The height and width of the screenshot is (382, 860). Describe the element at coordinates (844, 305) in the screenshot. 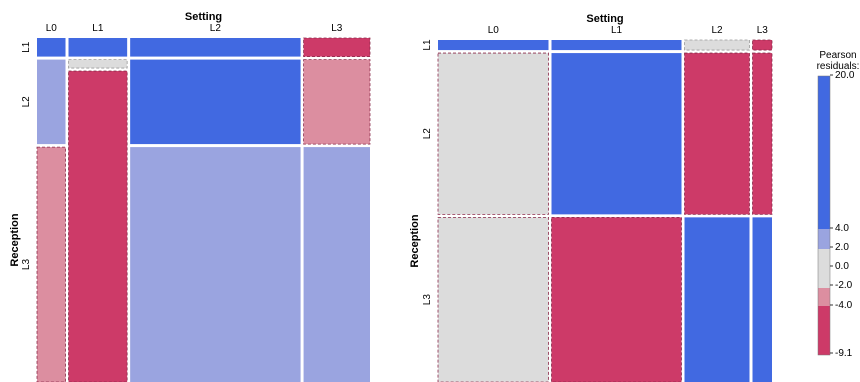

I see `legend-tick-label: -4.0` at that location.